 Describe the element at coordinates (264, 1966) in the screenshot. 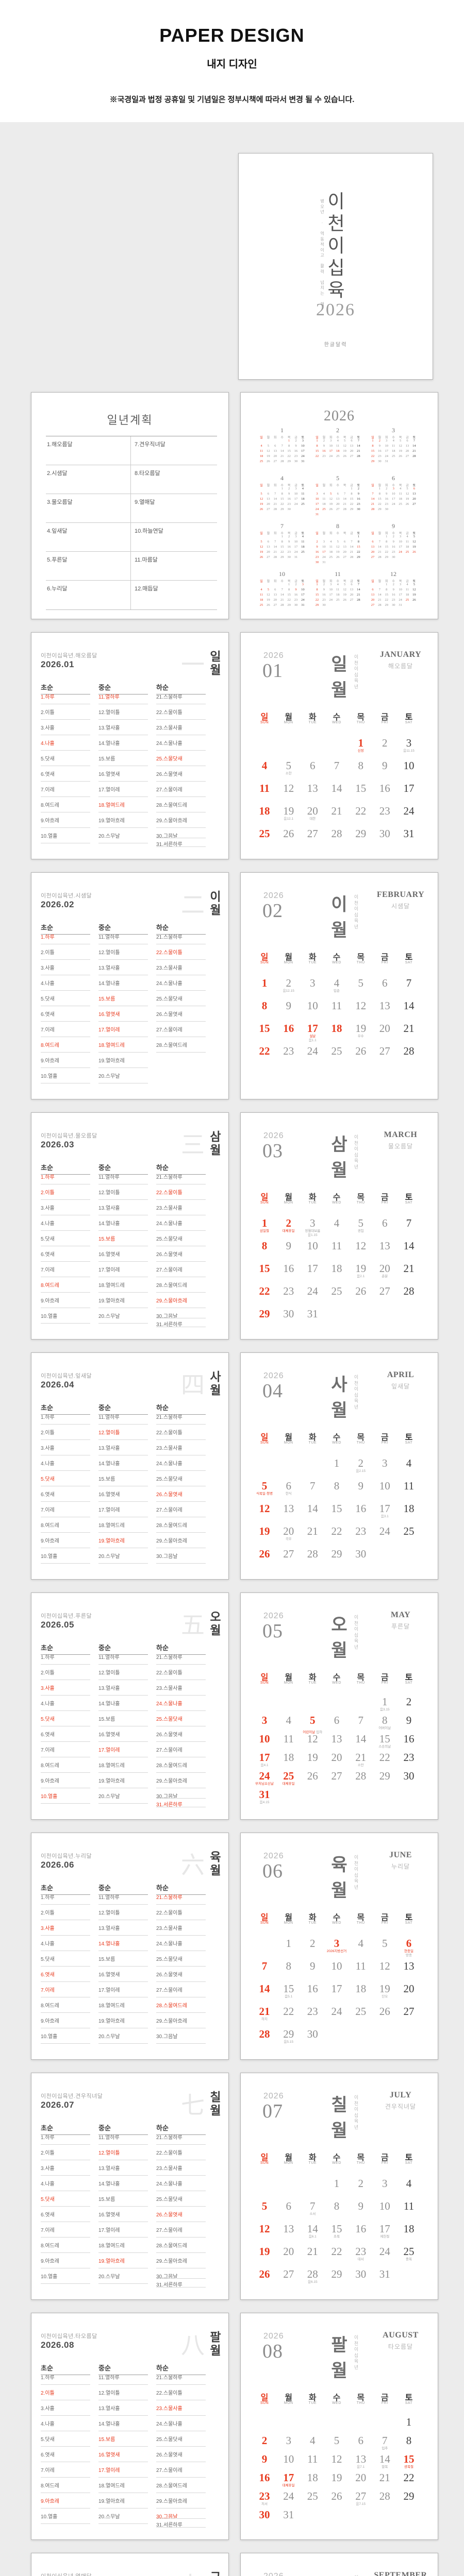

I see `date-cell: 7` at that location.